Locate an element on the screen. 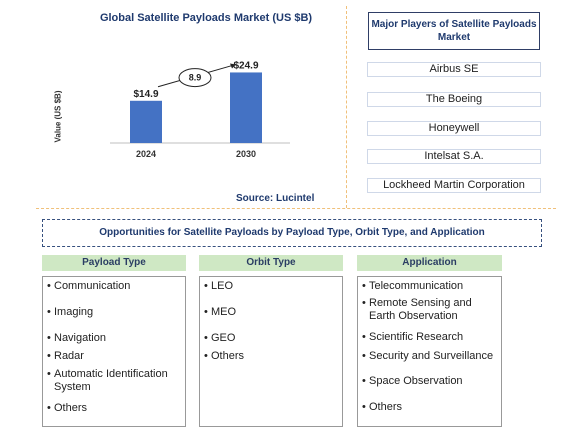  bar-2030 is located at coordinates (246, 107).